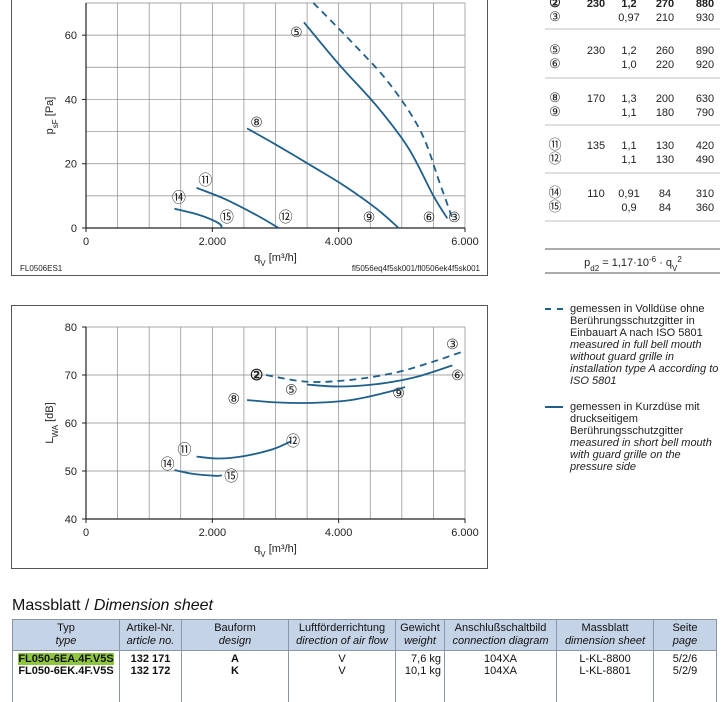 This screenshot has width=723, height=702. I want to click on col-design: Bauform design, so click(235, 635).